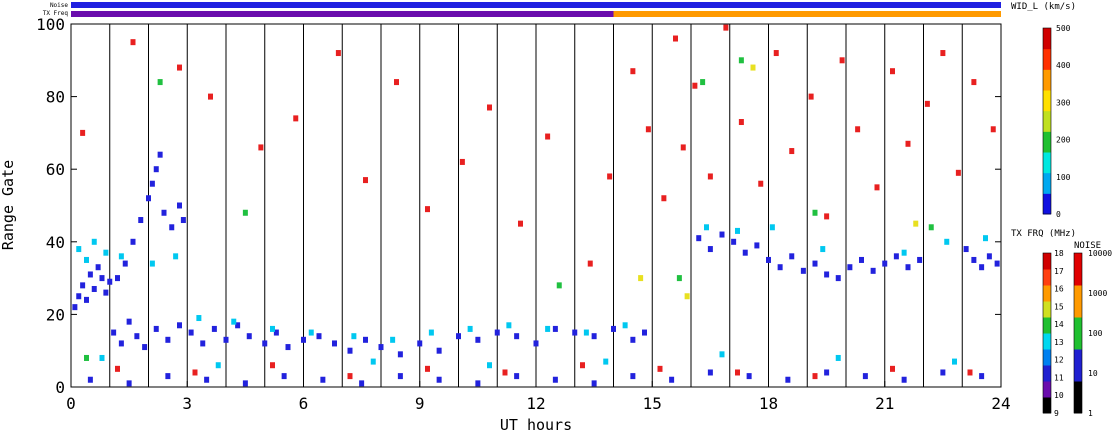 The width and height of the screenshot is (1118, 435). I want to click on x-axis-title: UT hours, so click(536, 425).